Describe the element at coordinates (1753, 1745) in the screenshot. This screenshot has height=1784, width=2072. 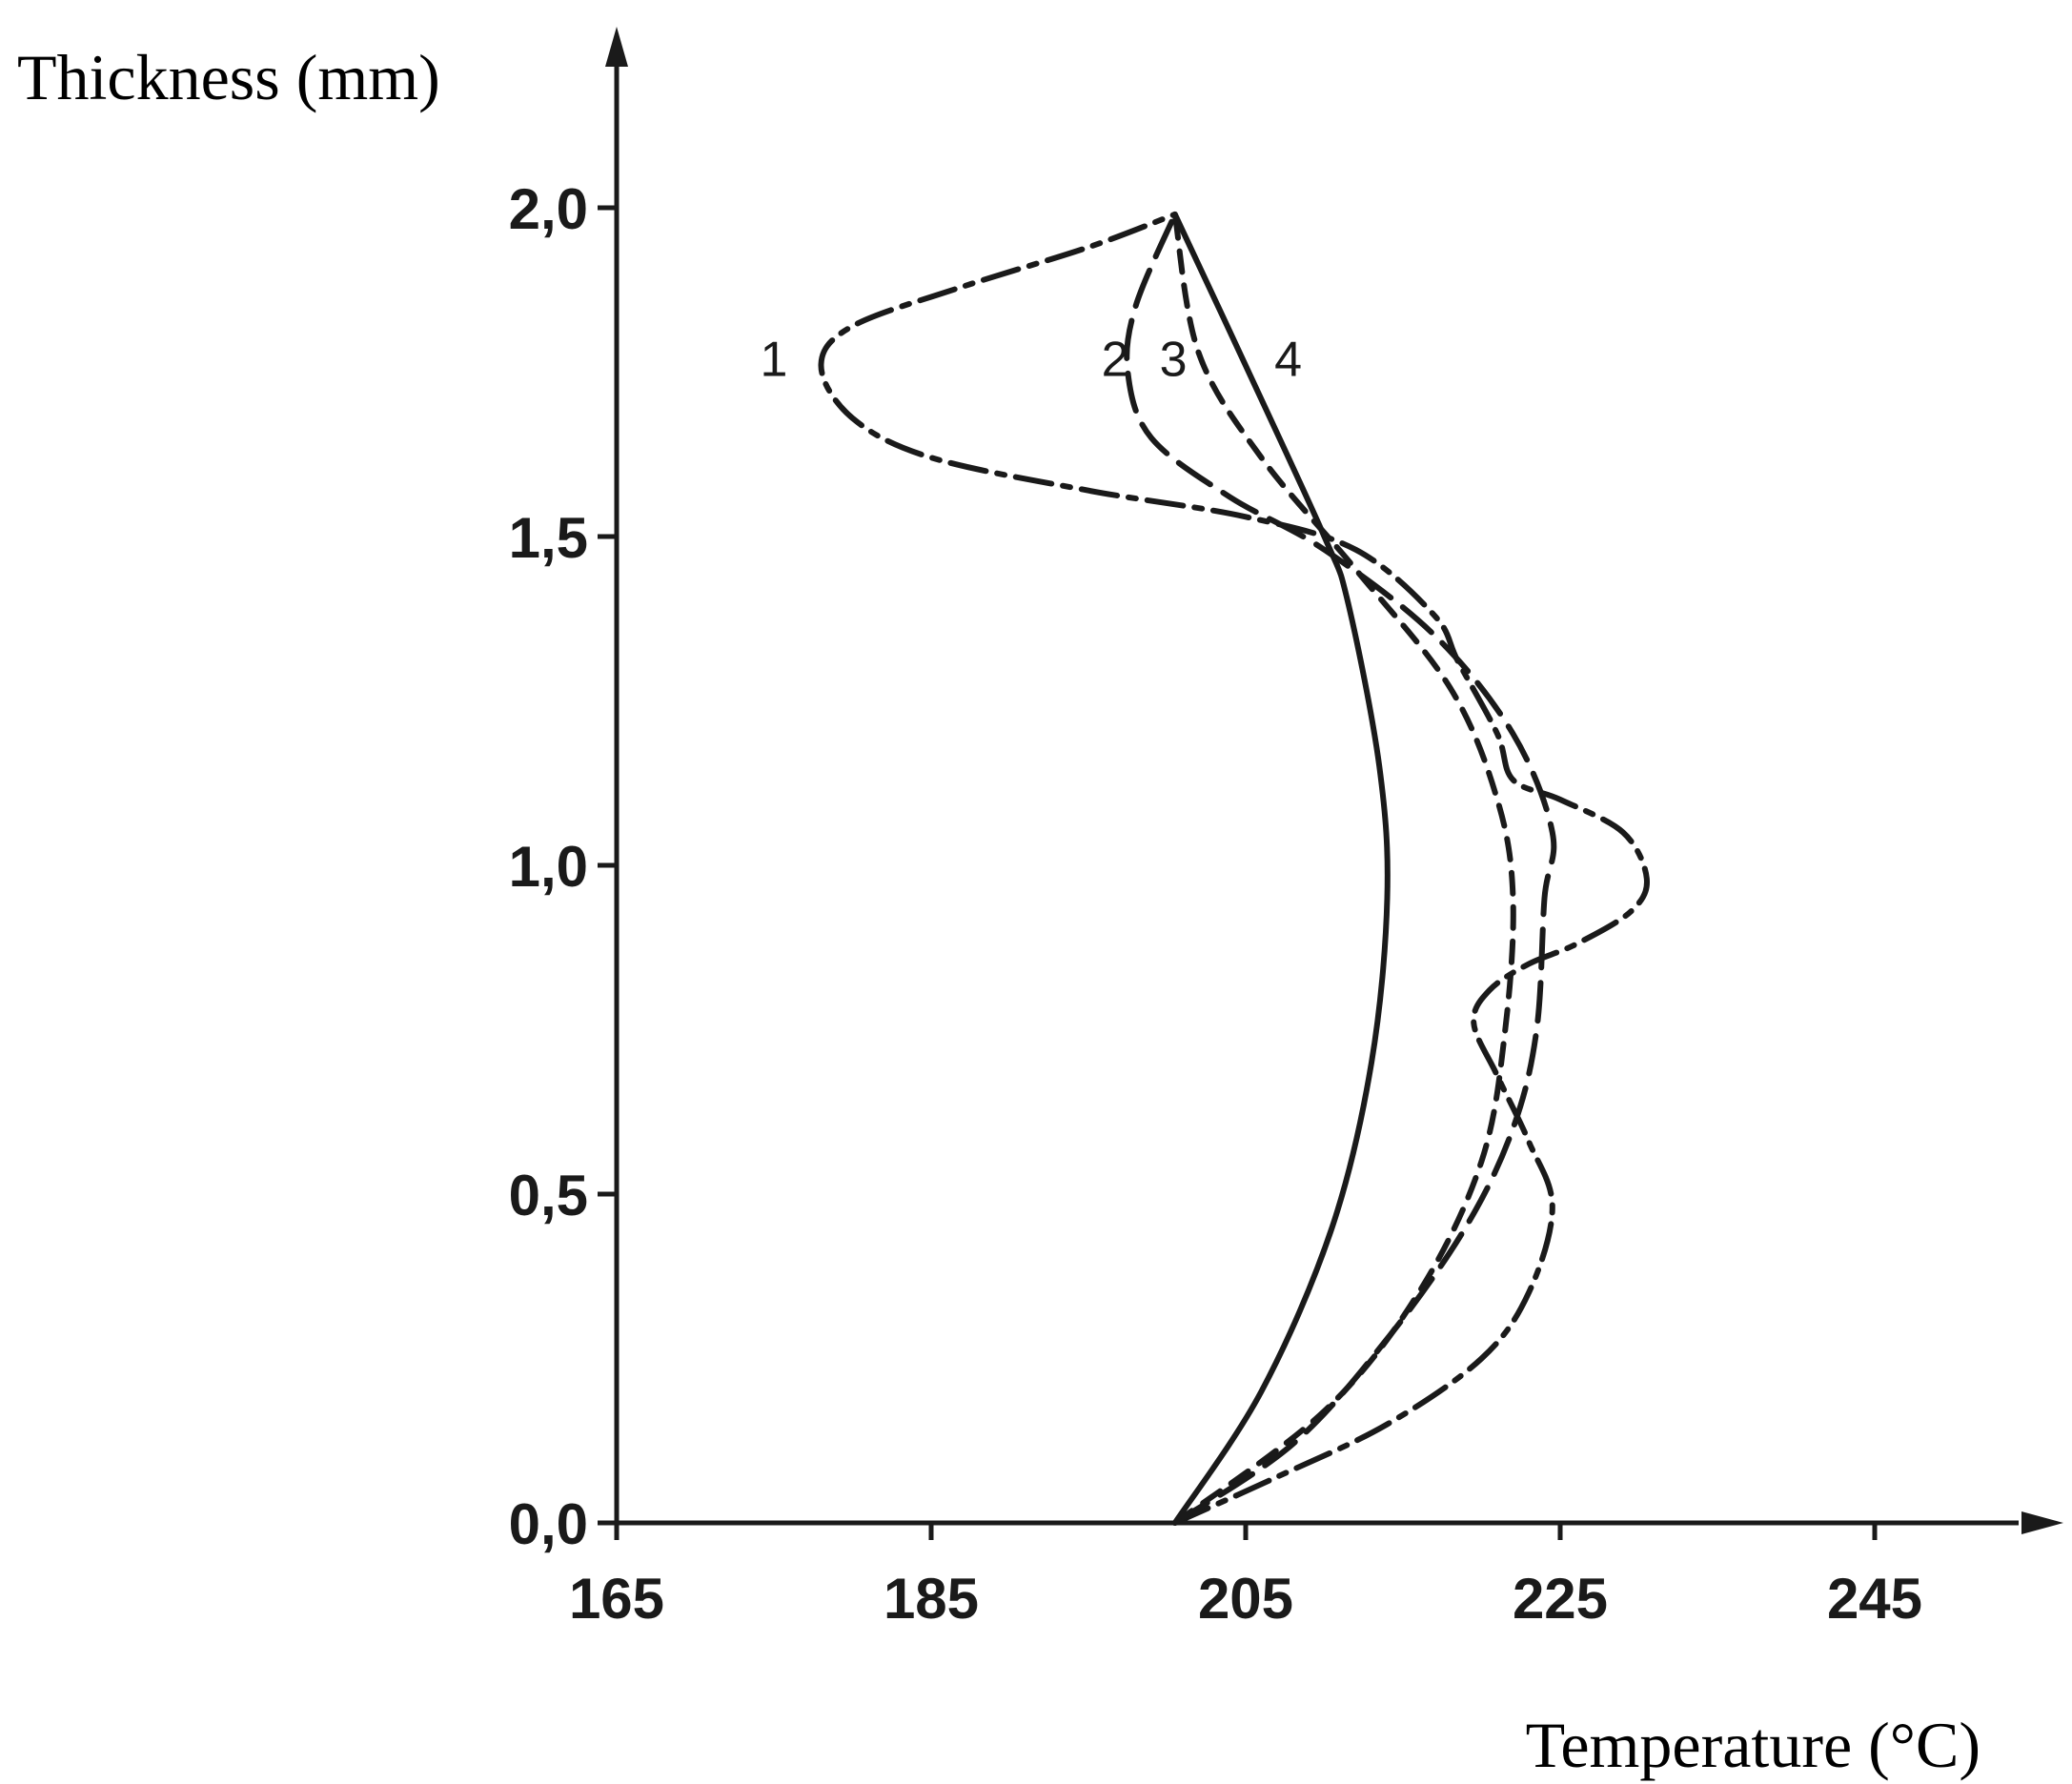
I see `x-axis-title: Temperature (°C)` at that location.